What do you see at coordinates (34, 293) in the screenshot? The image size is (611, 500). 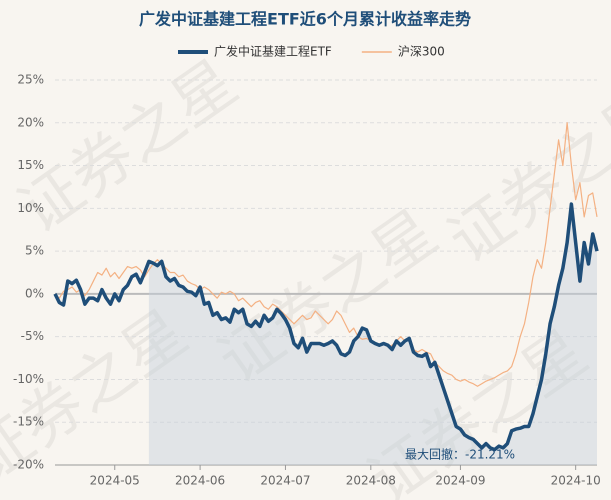 I see `y-tick-label: 0%` at bounding box center [34, 293].